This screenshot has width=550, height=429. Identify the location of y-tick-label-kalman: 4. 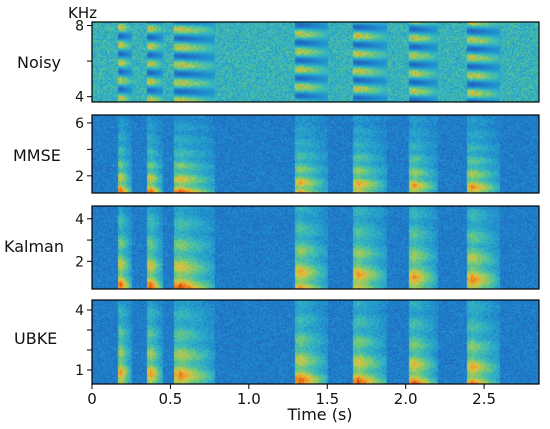
(79, 220).